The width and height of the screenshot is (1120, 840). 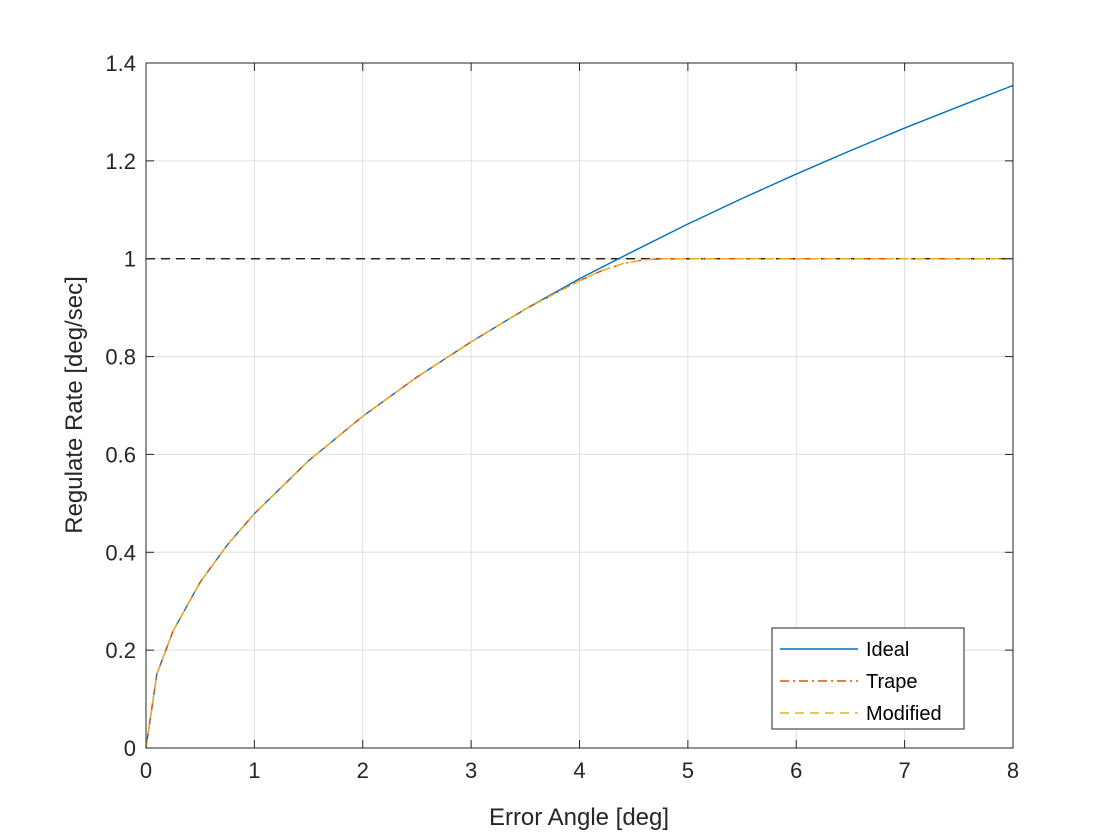 What do you see at coordinates (254, 770) in the screenshot?
I see `x-tick-label: 1` at bounding box center [254, 770].